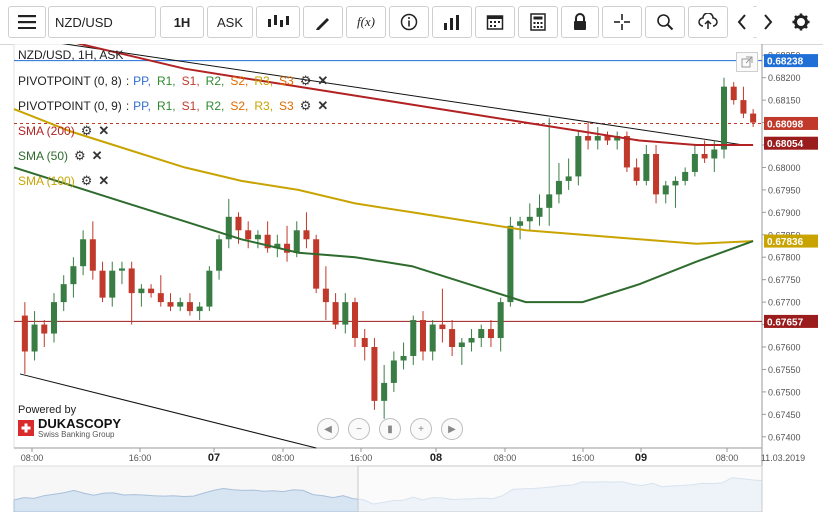 This screenshot has height=512, width=823. Describe the element at coordinates (665, 22) in the screenshot. I see `zoom-icon` at that location.